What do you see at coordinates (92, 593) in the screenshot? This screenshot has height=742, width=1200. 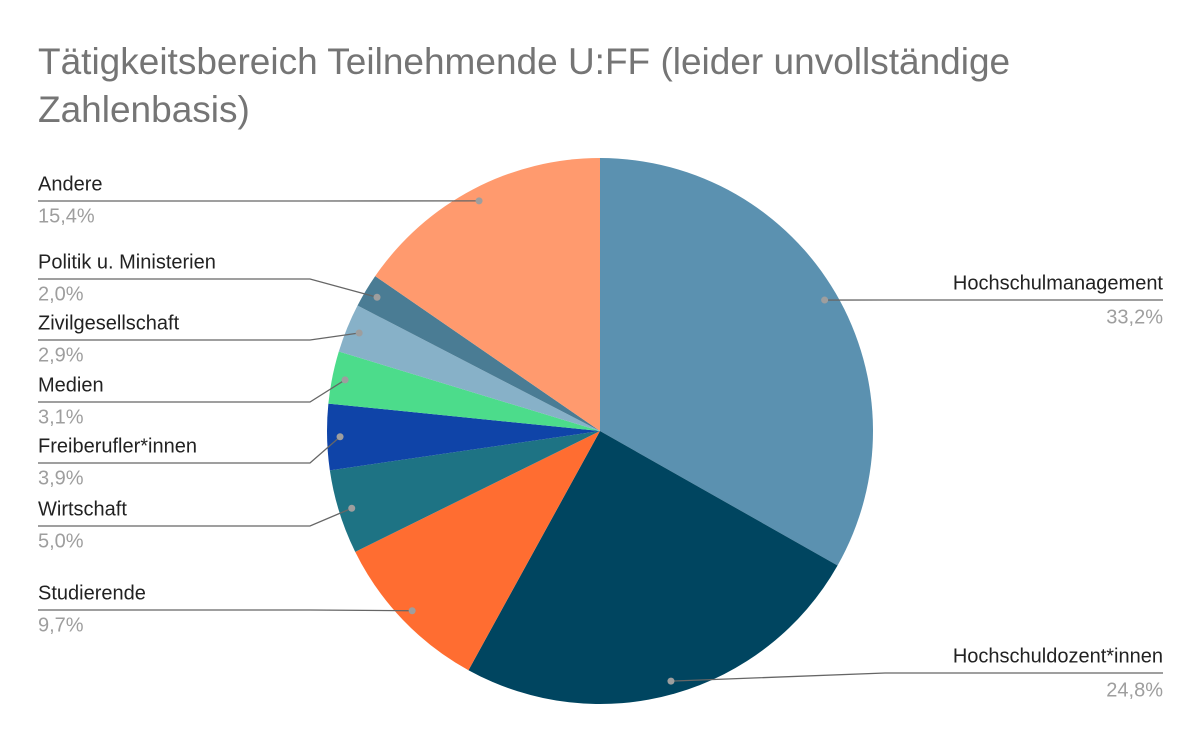 I see `slice-label: Studierende` at bounding box center [92, 593].